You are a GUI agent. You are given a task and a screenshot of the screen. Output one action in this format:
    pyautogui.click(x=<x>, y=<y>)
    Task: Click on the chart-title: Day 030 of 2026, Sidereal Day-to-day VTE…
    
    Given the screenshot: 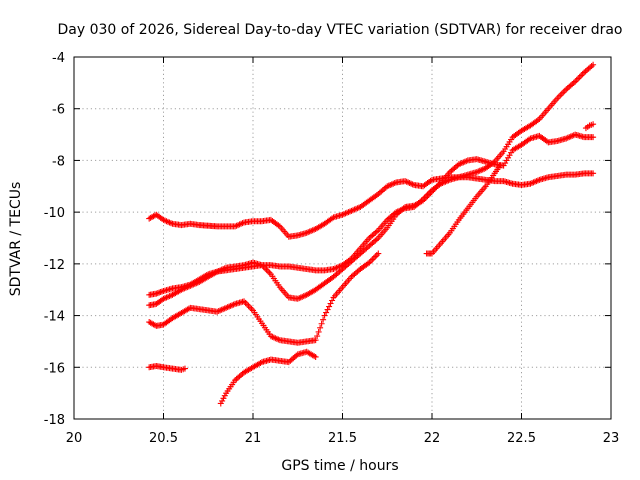 What is the action you would take?
    pyautogui.click(x=339, y=30)
    